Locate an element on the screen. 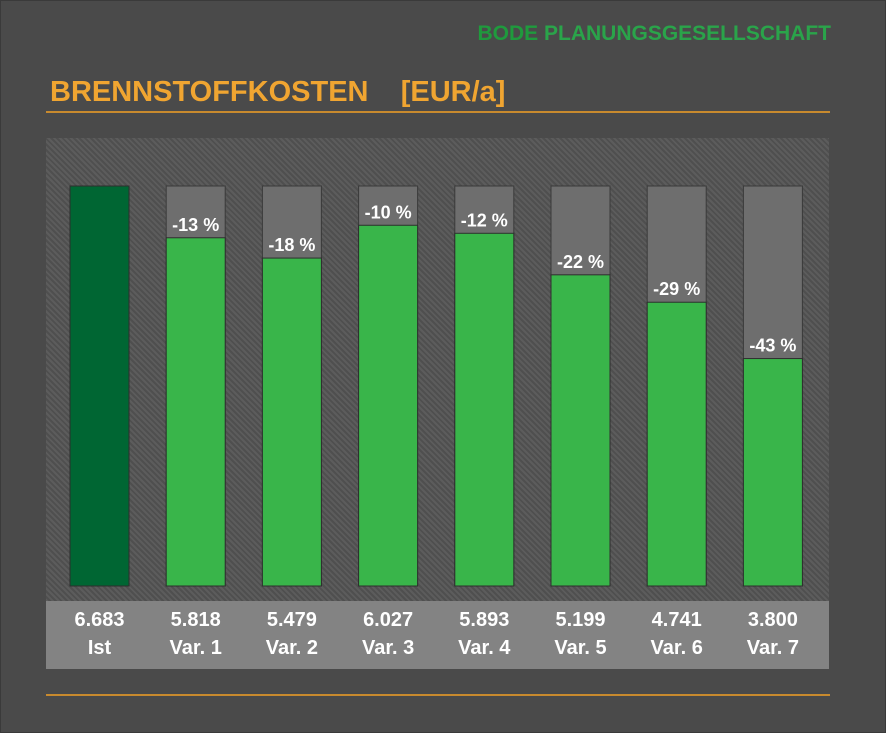  value-label: 3.800 is located at coordinates (773, 620).